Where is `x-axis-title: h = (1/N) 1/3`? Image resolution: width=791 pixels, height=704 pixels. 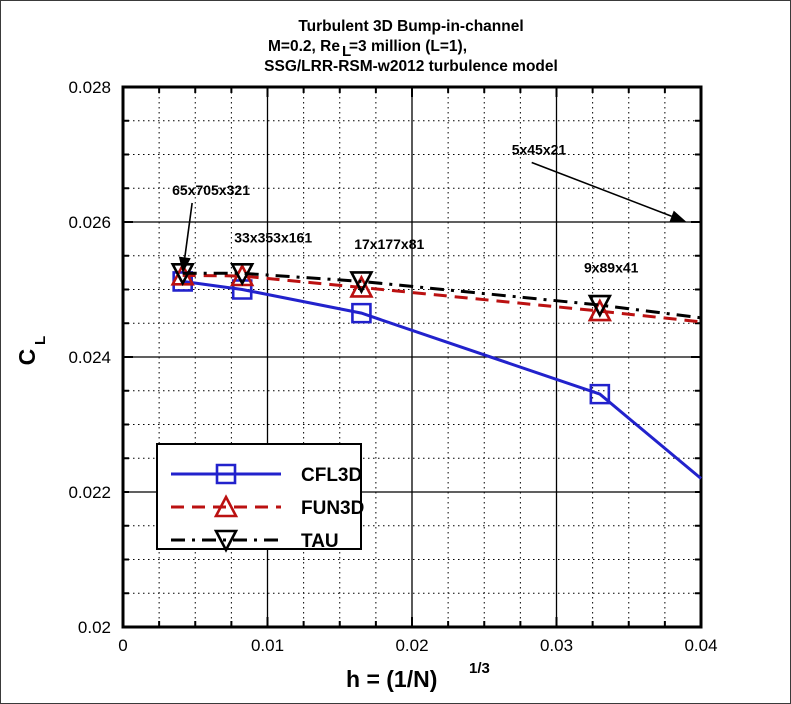
x-axis-title: h = (1/N) 1/3 is located at coordinates (418, 676).